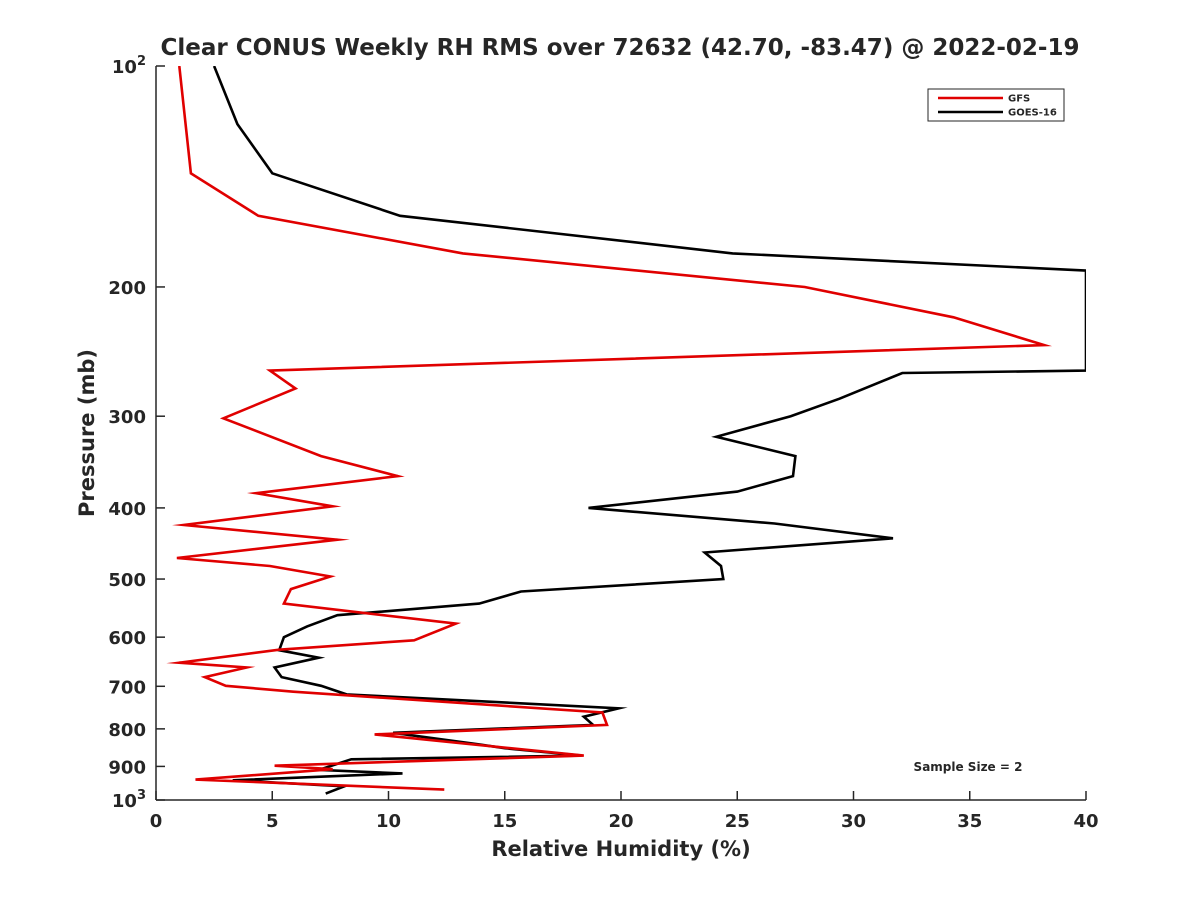 The width and height of the screenshot is (1200, 905). Describe the element at coordinates (504, 821) in the screenshot. I see `x-tick-label: 15` at that location.